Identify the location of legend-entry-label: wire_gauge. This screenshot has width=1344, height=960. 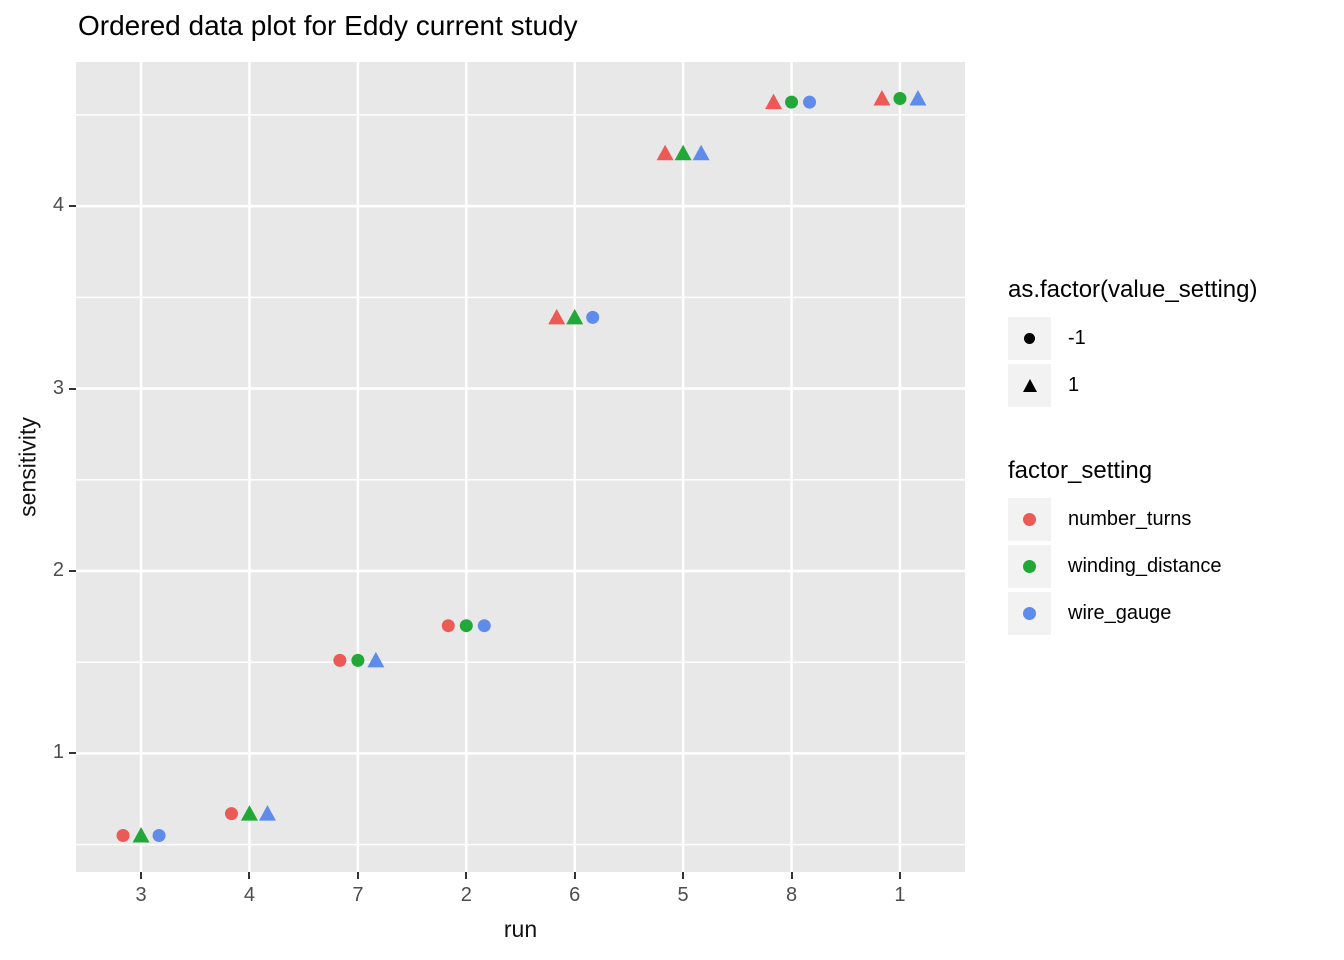
(1120, 613).